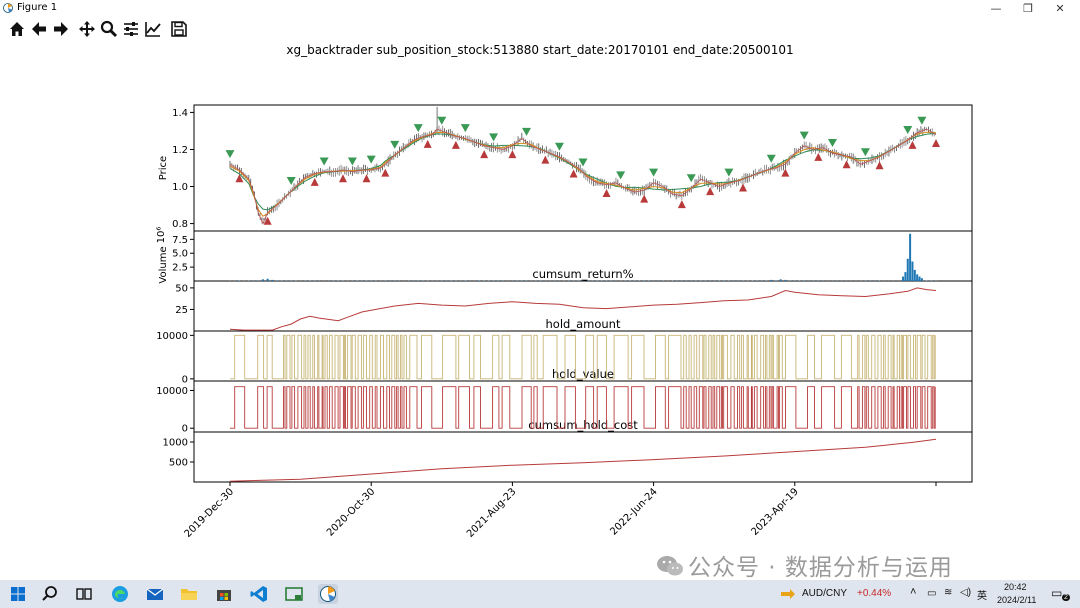 This screenshot has height=608, width=1080. What do you see at coordinates (87, 29) in the screenshot?
I see `pan-icon` at bounding box center [87, 29].